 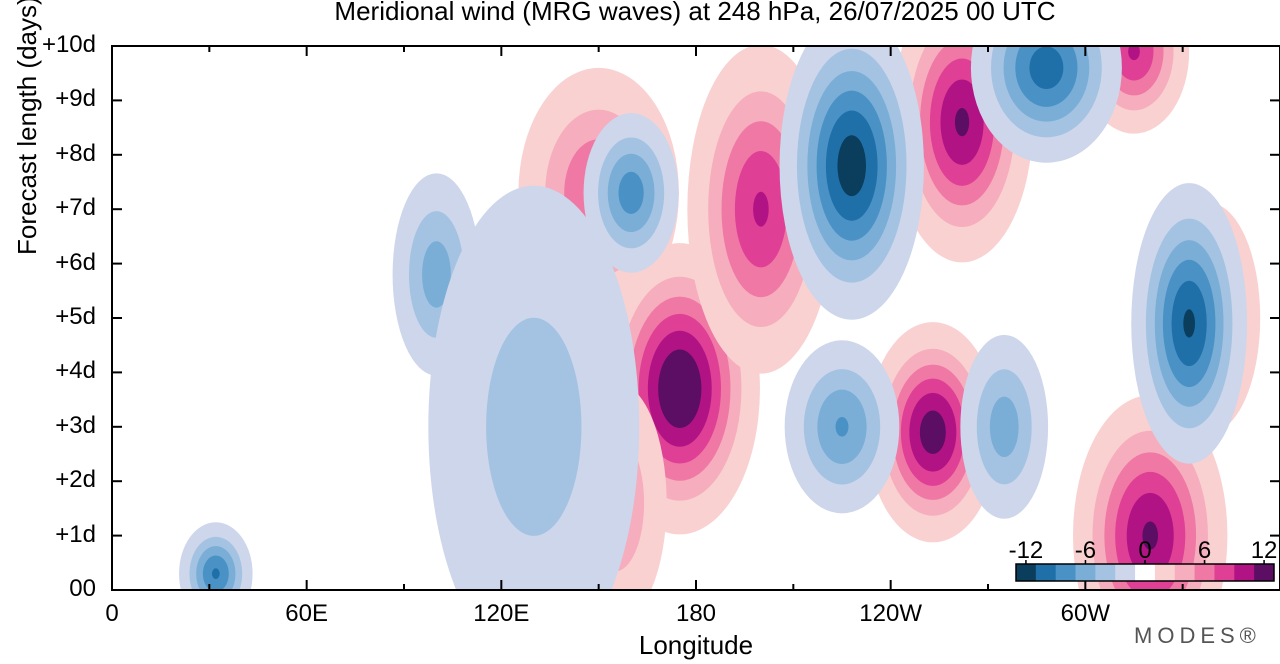 I want to click on x-tick-label: 60W, so click(x=1085, y=613).